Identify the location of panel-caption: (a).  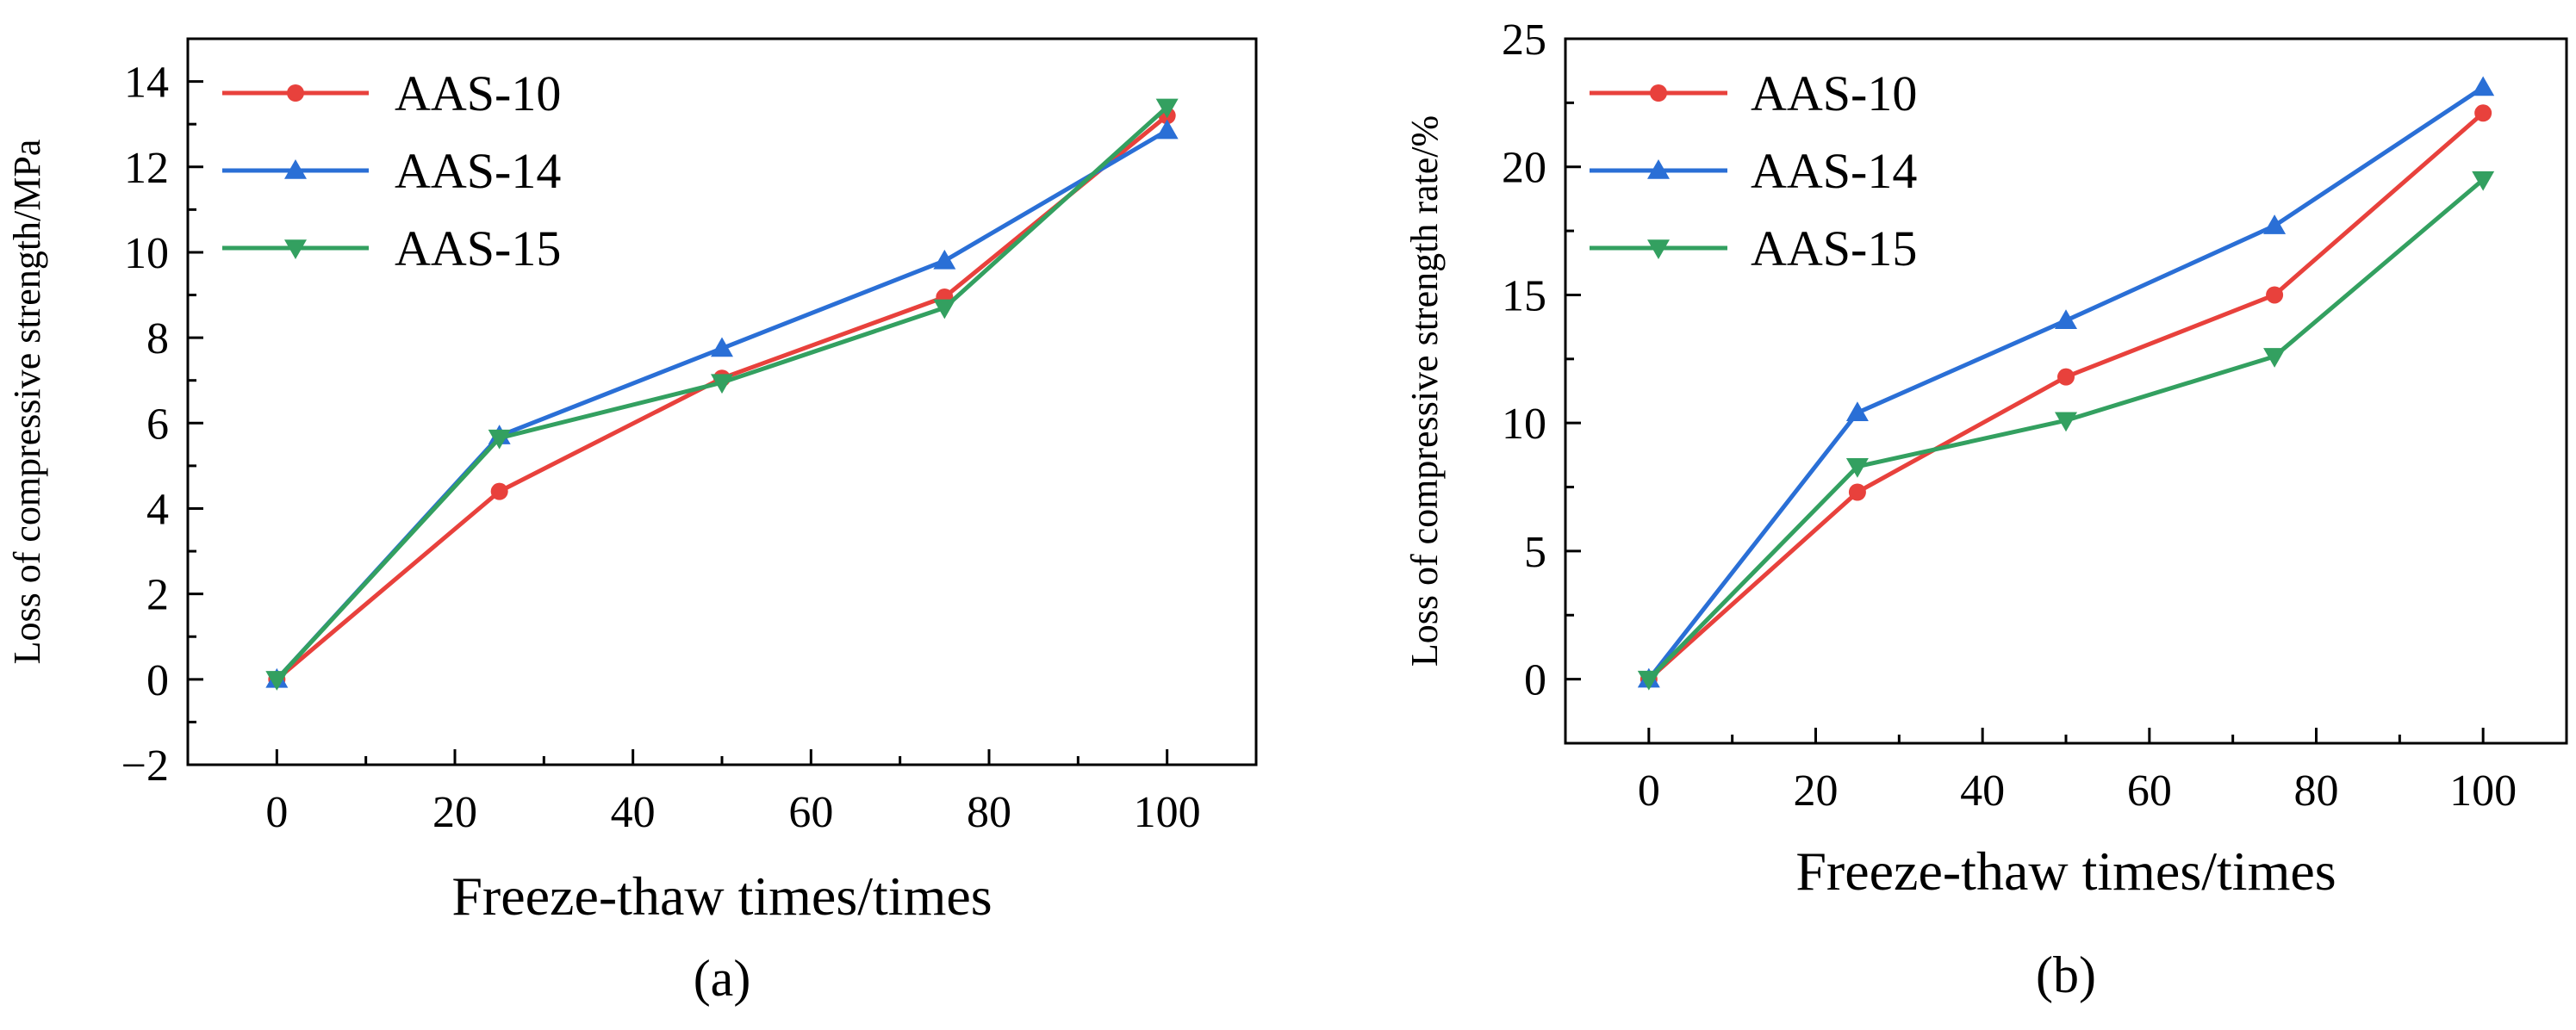
(722, 978).